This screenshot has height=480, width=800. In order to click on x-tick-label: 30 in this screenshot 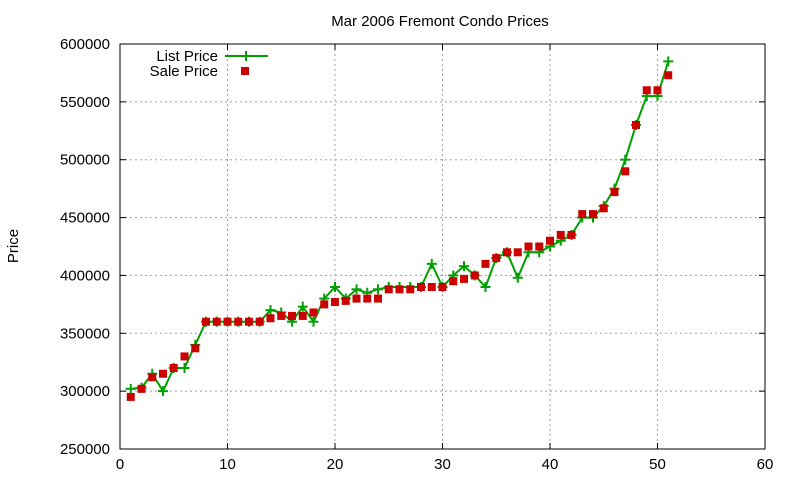, I will do `click(442, 464)`.